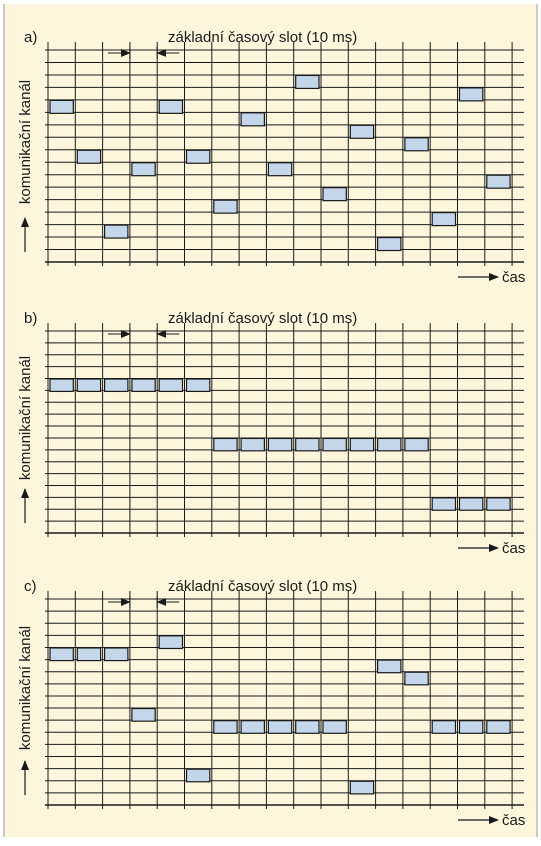 The image size is (541, 846). What do you see at coordinates (30, 586) in the screenshot?
I see `panel-letter: c)` at bounding box center [30, 586].